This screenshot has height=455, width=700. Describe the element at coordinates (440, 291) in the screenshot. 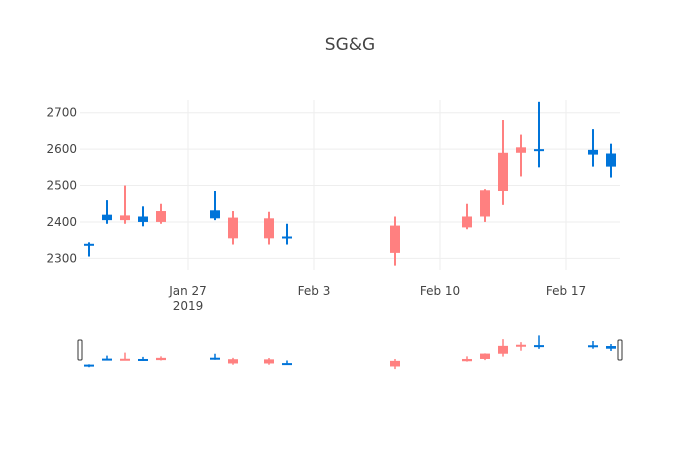

I see `x-tick-label: Feb 10` at that location.